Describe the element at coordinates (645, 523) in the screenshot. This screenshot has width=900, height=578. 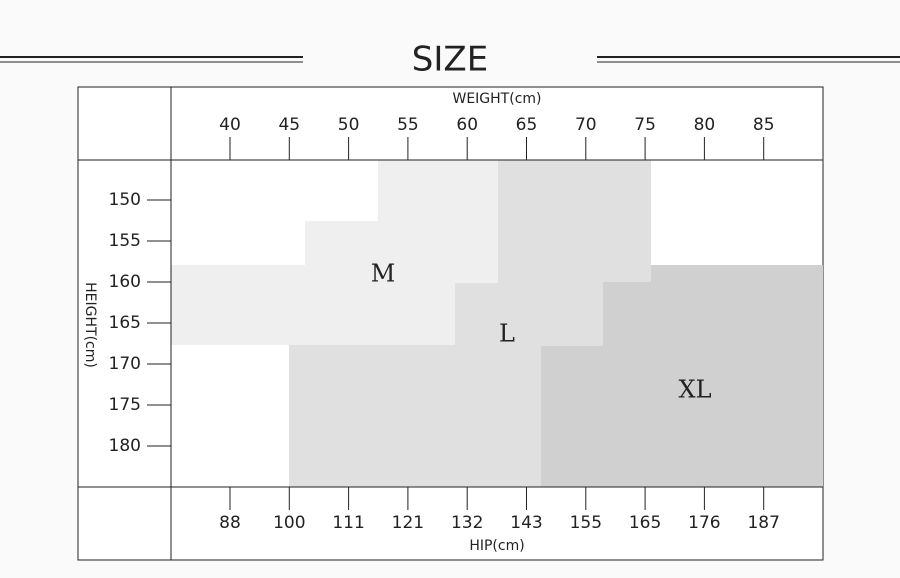
I see `hip-tick-label: 165` at that location.